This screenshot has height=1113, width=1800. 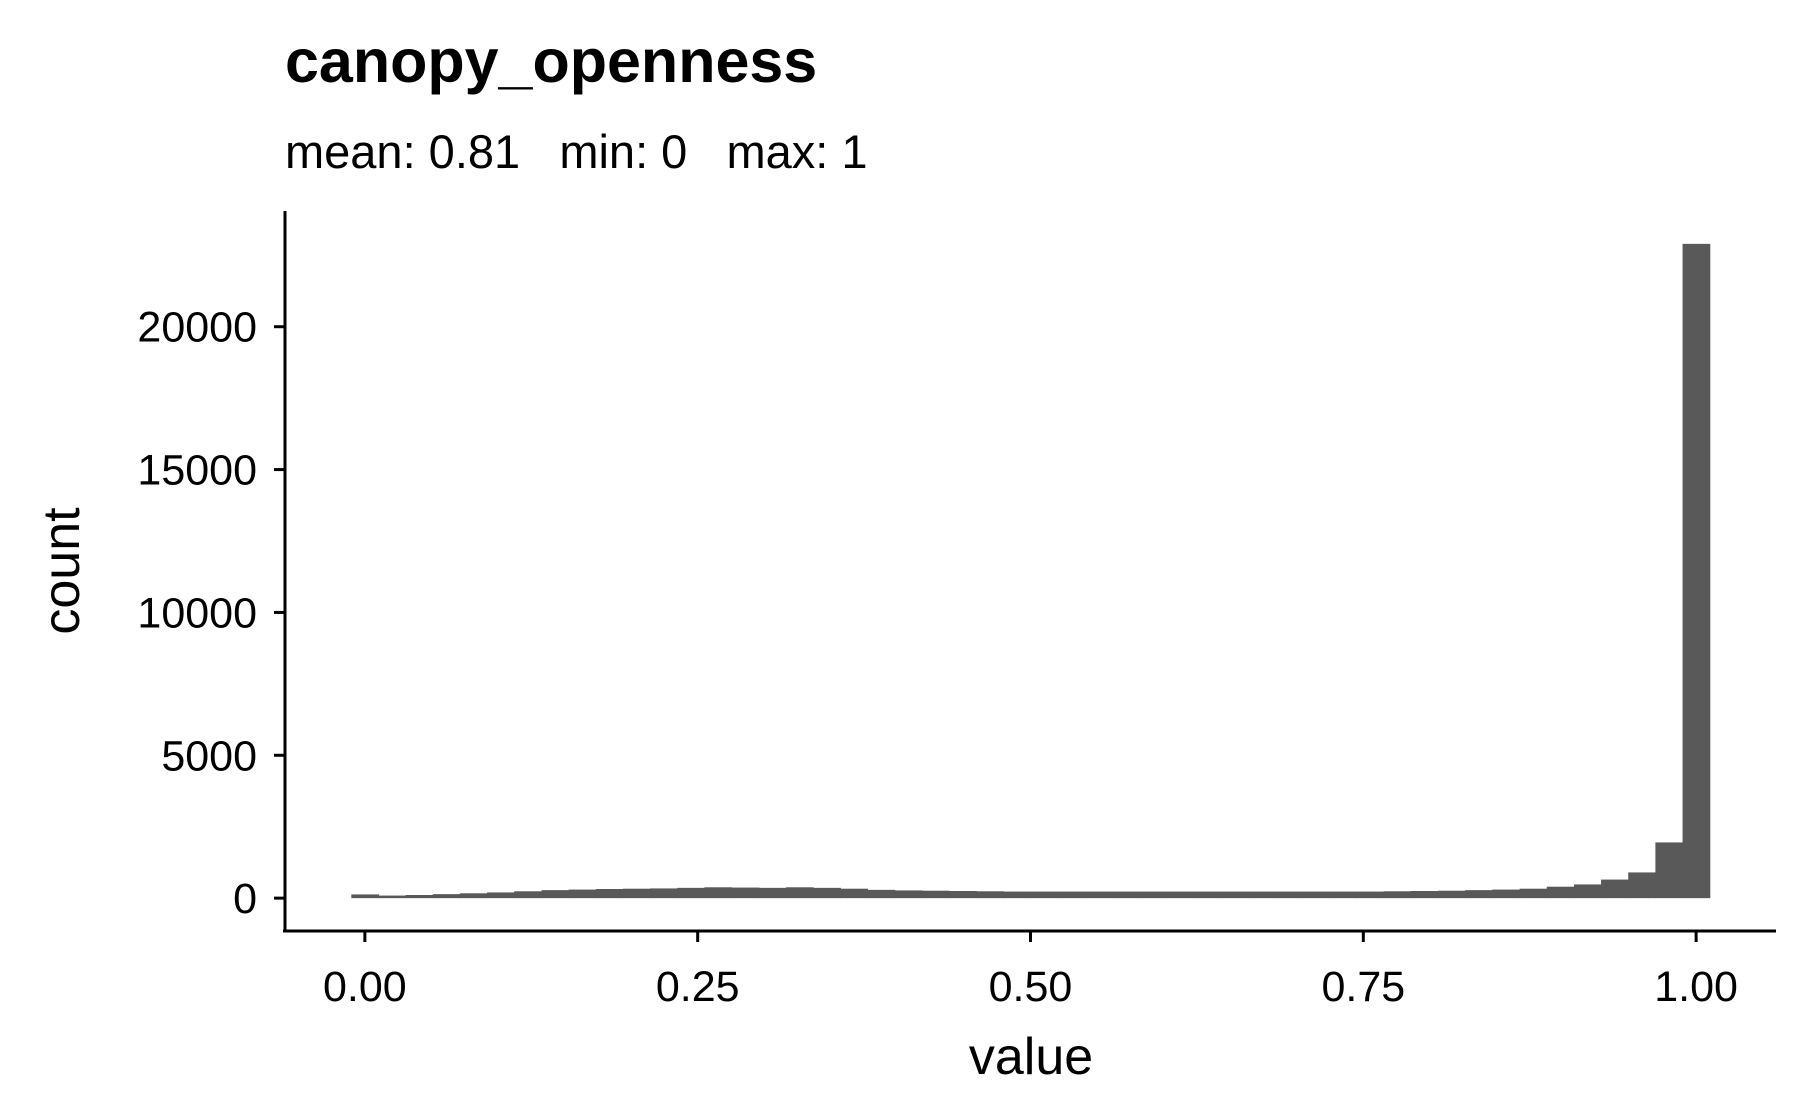 I want to click on x-tick-label: 0.50, so click(x=1031, y=987).